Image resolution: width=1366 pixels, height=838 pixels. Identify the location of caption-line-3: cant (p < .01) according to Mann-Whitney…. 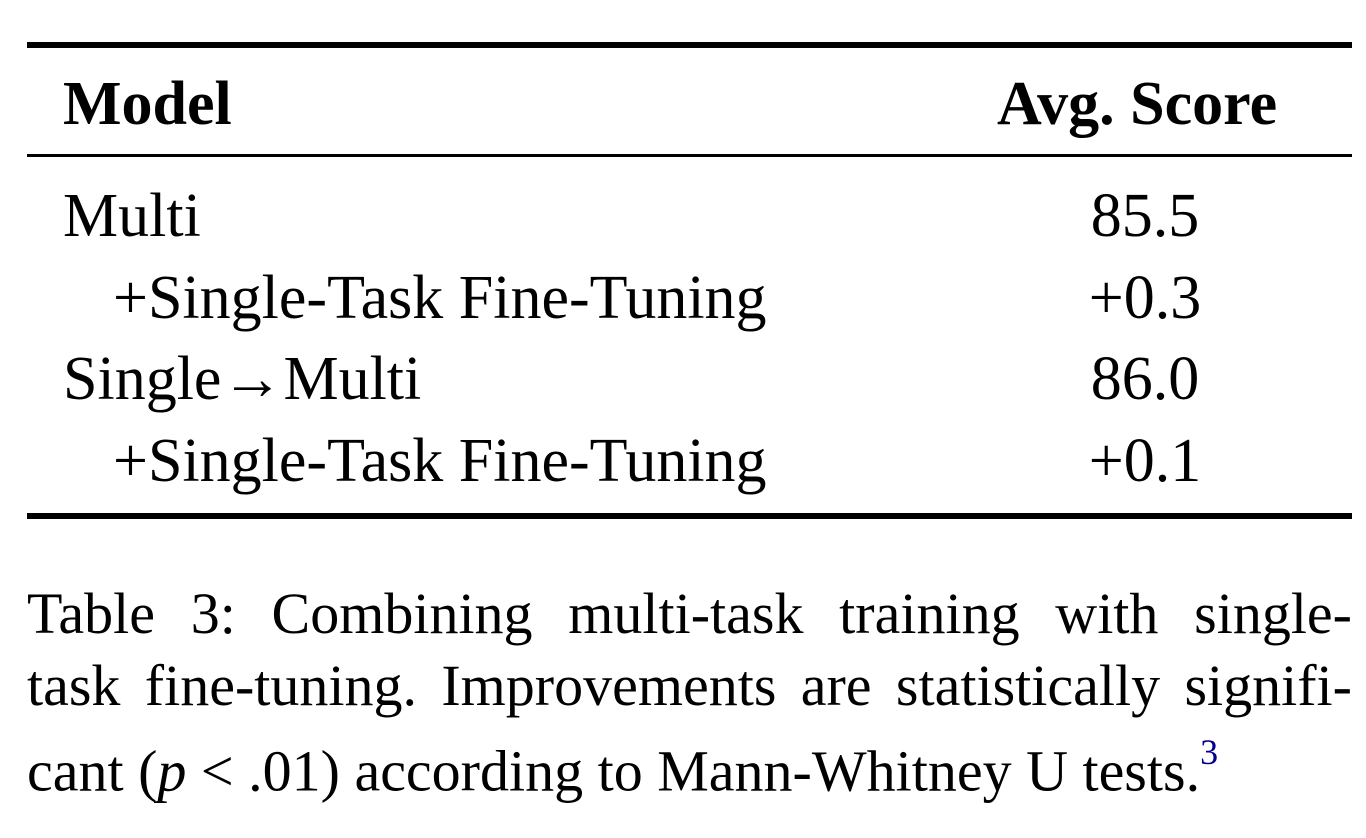
(689, 762).